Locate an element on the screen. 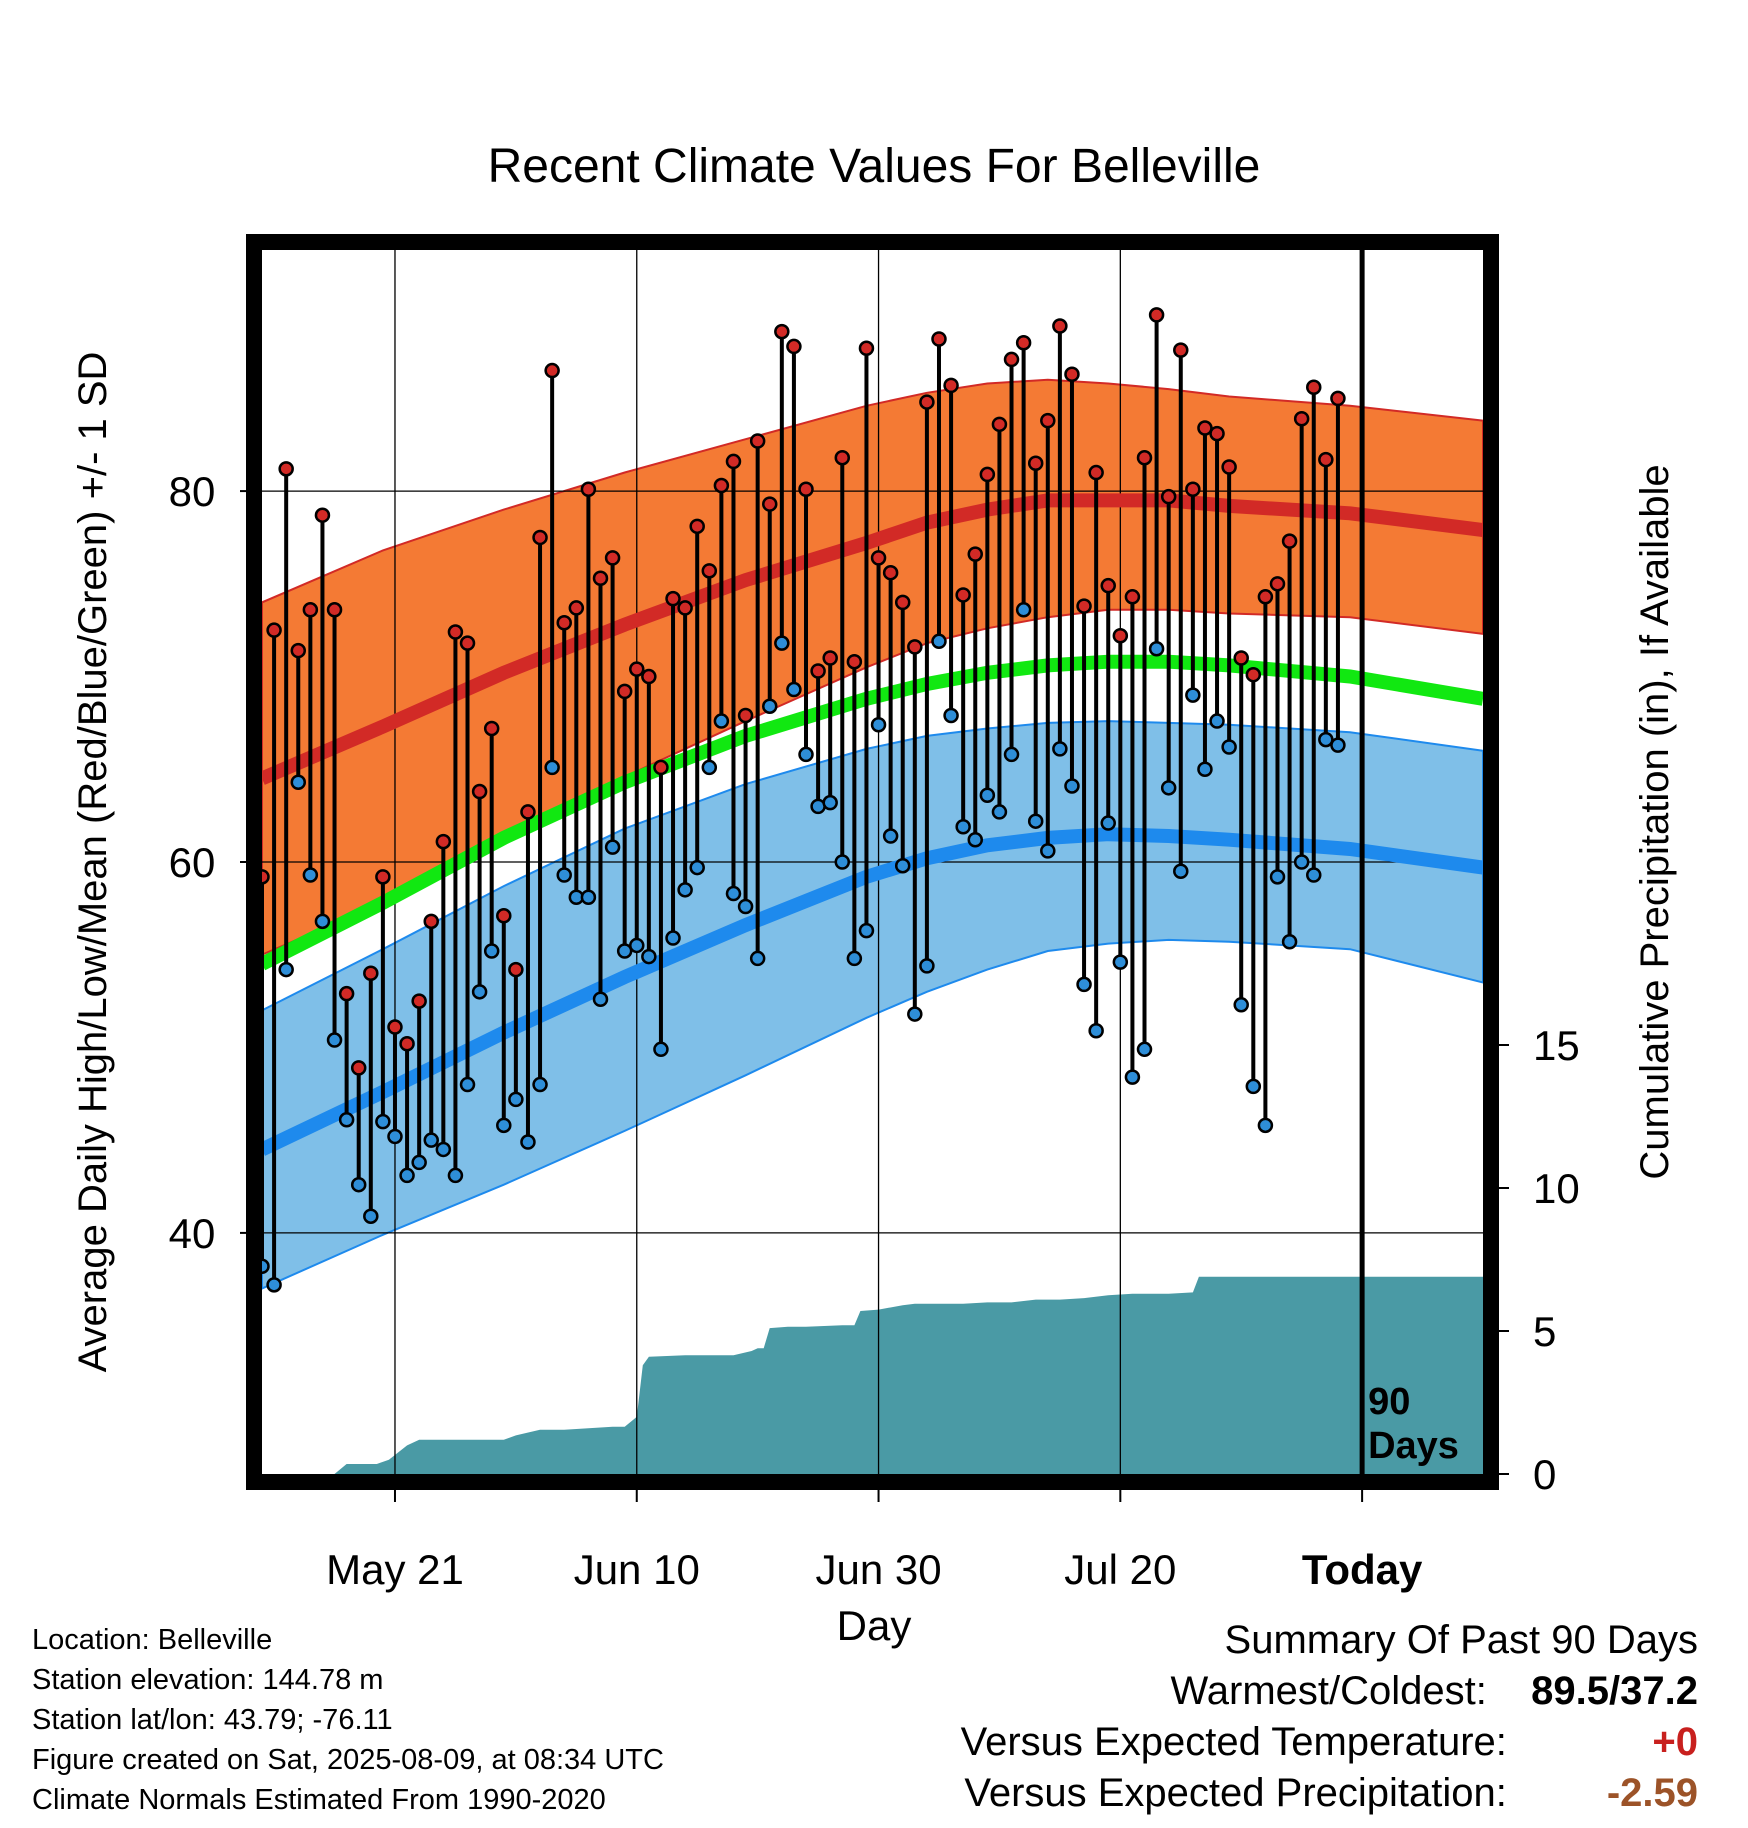 The height and width of the screenshot is (1828, 1748). y-tick-label: 60 is located at coordinates (192, 862).